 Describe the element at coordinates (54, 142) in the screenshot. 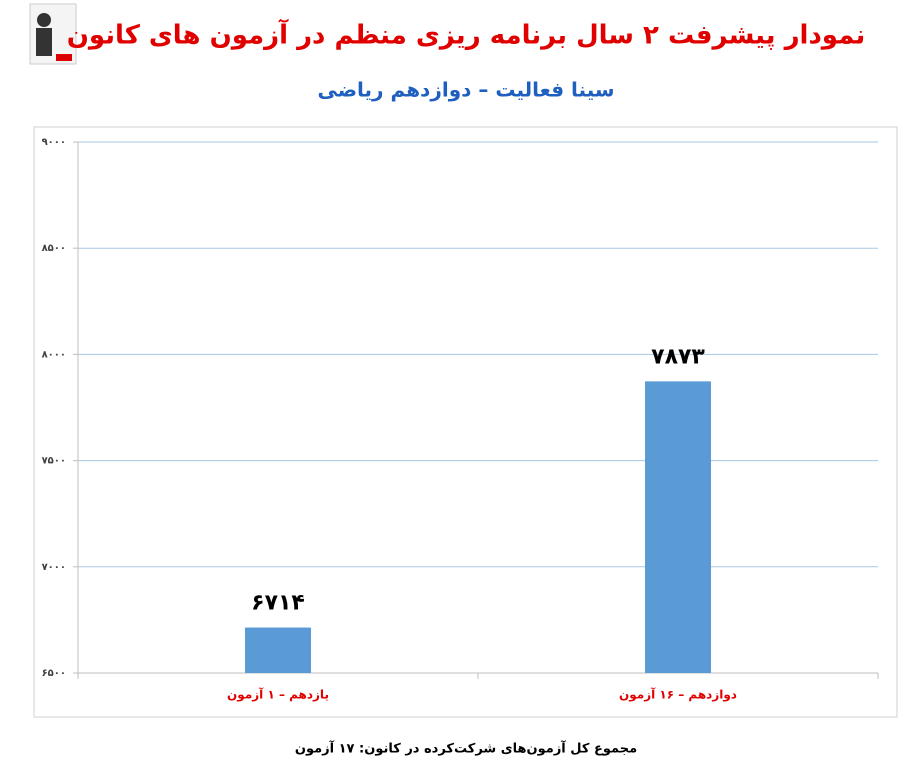

I see `y-tick-label: ۹۰۰۰` at that location.